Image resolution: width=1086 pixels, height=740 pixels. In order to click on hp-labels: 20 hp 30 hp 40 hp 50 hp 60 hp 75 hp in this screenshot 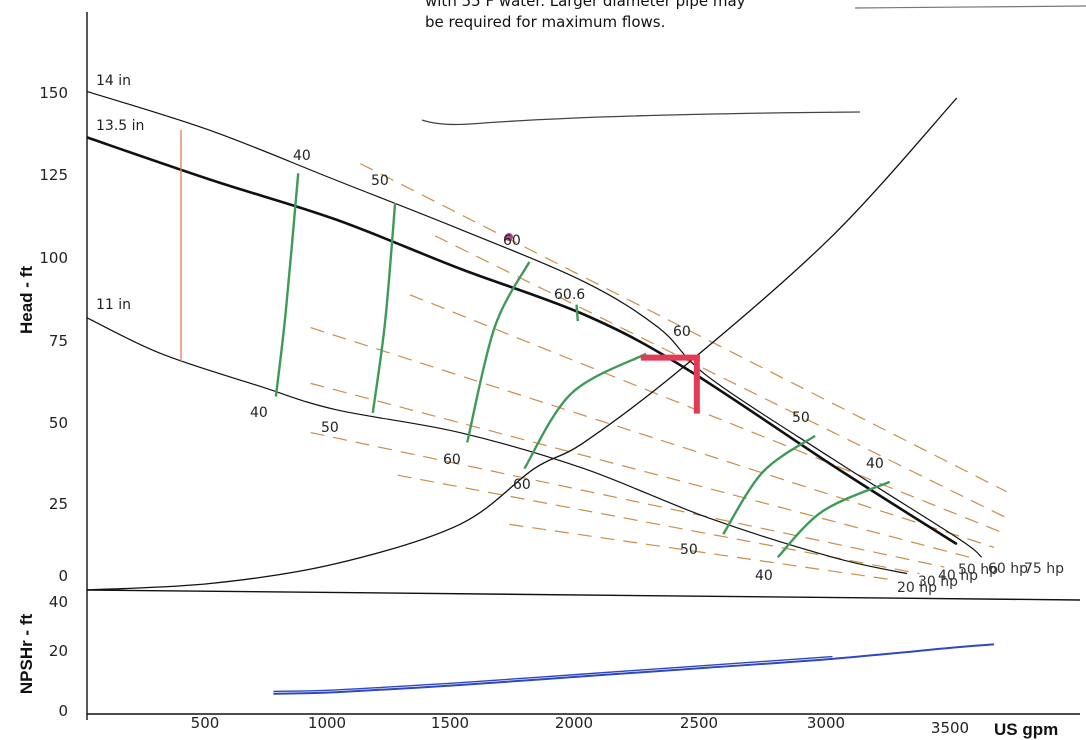, I will do `click(980, 578)`.